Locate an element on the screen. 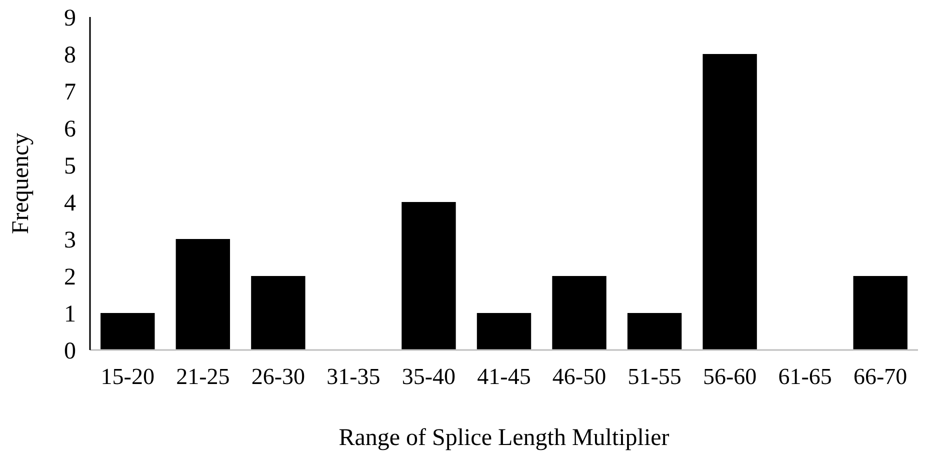 The height and width of the screenshot is (461, 932). y-tick-label: 0 is located at coordinates (70, 351).